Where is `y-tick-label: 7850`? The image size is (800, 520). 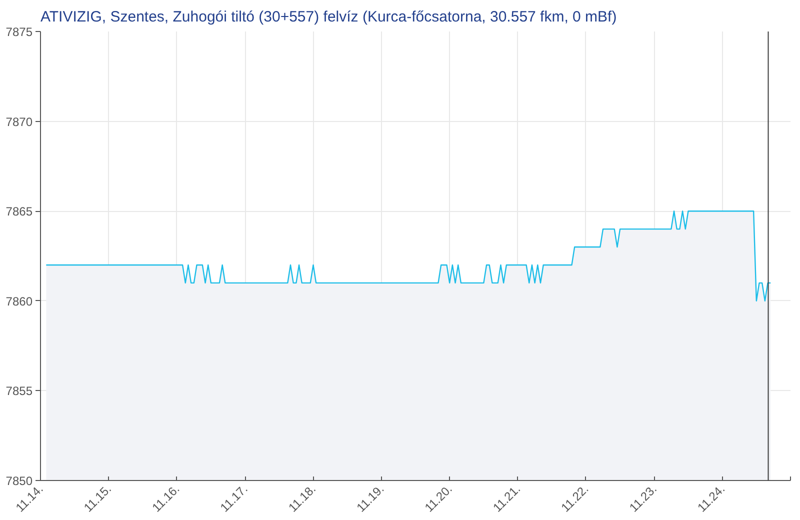
y-tick-label: 7850 is located at coordinates (19, 481).